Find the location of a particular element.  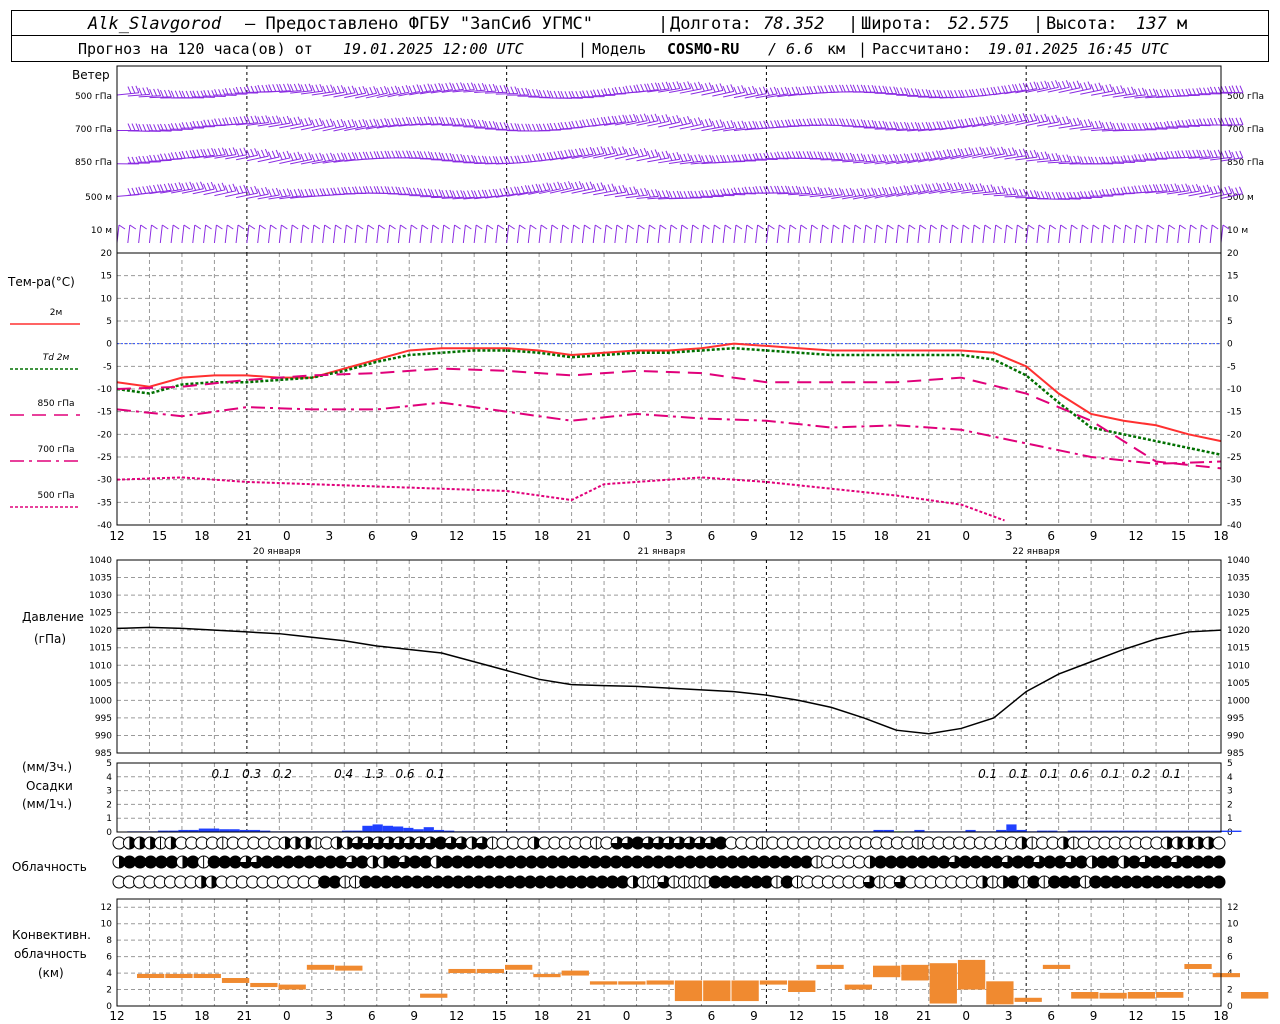

temp-tick-left: -10 is located at coordinates (104, 390).